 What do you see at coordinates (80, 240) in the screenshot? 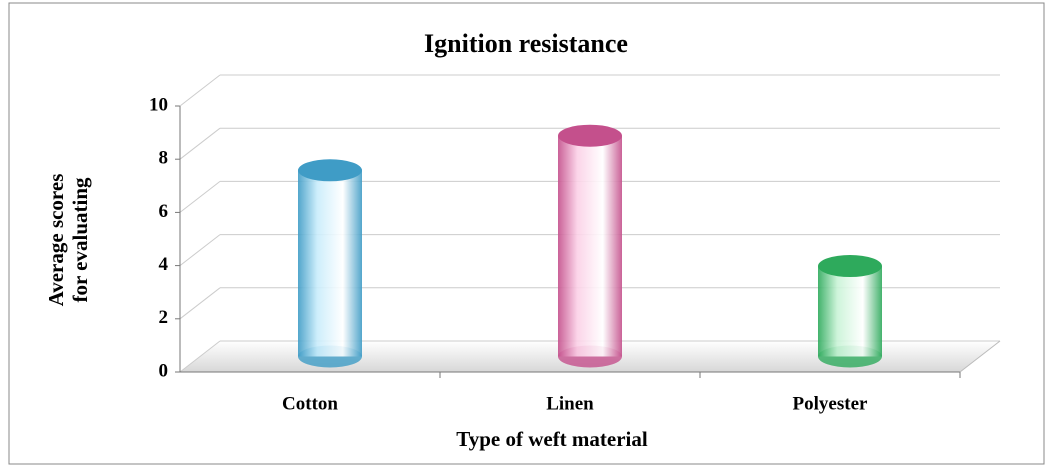
I see `y-axis-title-line: for evaluating` at bounding box center [80, 240].